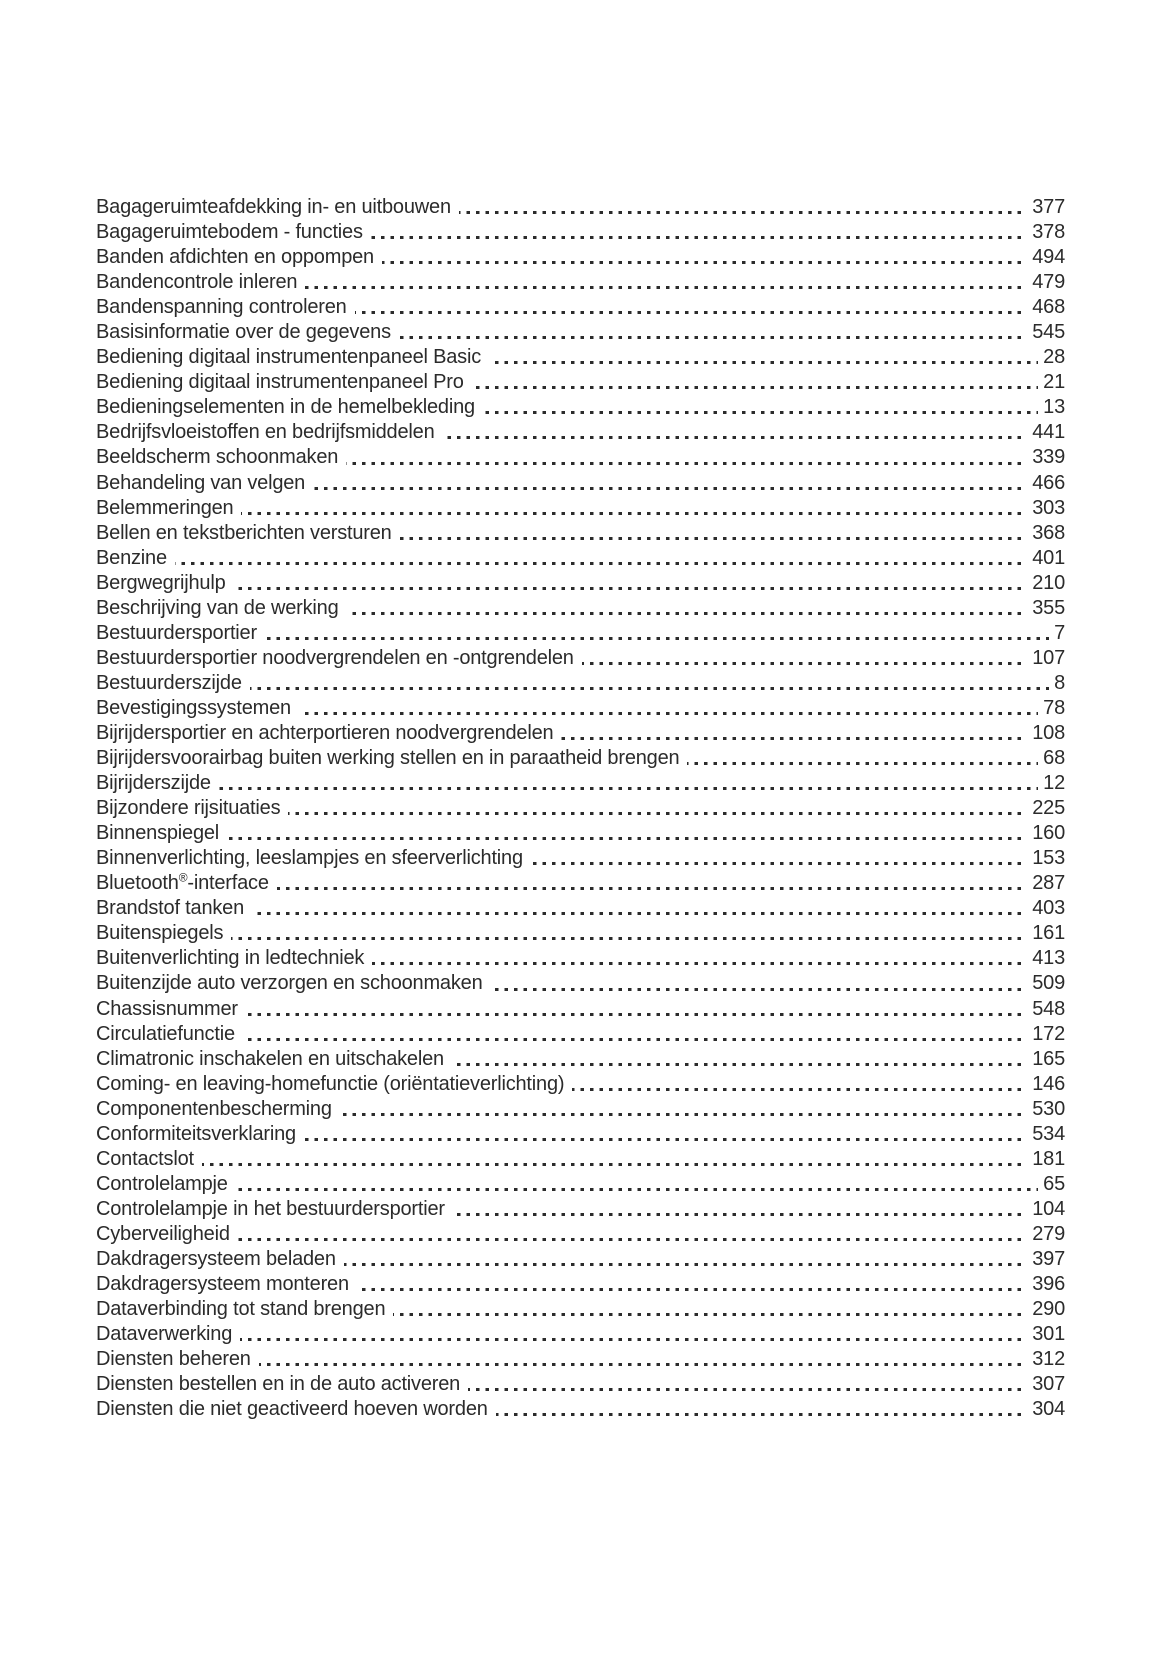  What do you see at coordinates (289, 408) in the screenshot?
I see `entry-label: Bedieningselementen in de hemelbekleding` at bounding box center [289, 408].